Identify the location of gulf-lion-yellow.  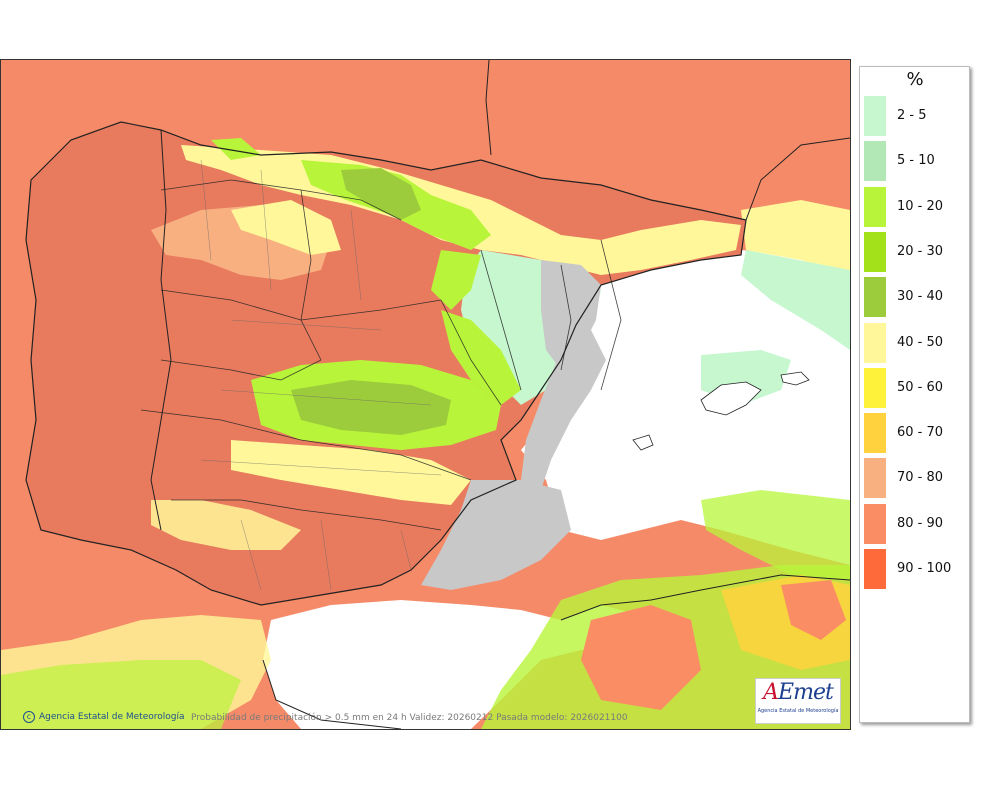
(795, 237).